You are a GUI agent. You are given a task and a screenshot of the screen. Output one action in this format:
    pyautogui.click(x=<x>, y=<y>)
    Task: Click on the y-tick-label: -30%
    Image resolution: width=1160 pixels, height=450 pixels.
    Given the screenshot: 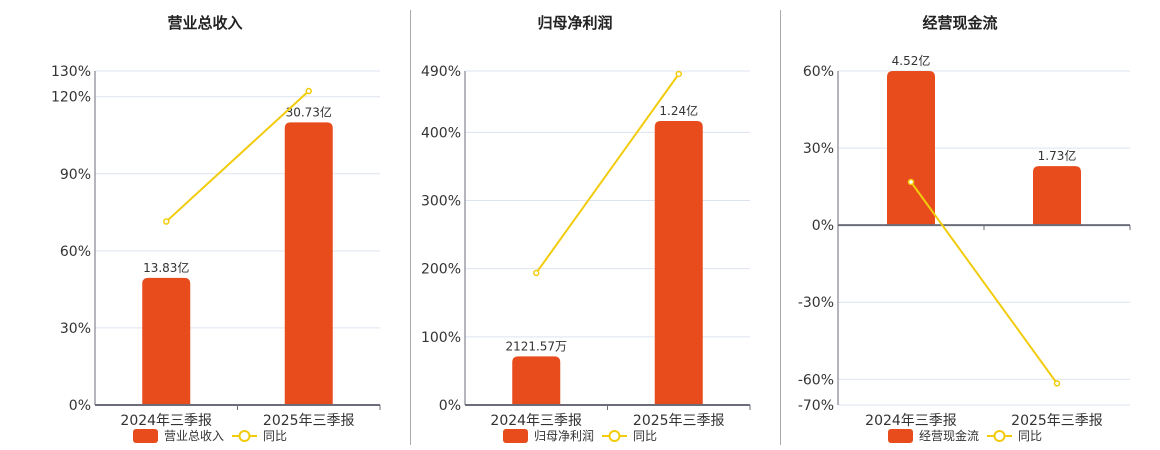 What is the action you would take?
    pyautogui.click(x=816, y=303)
    